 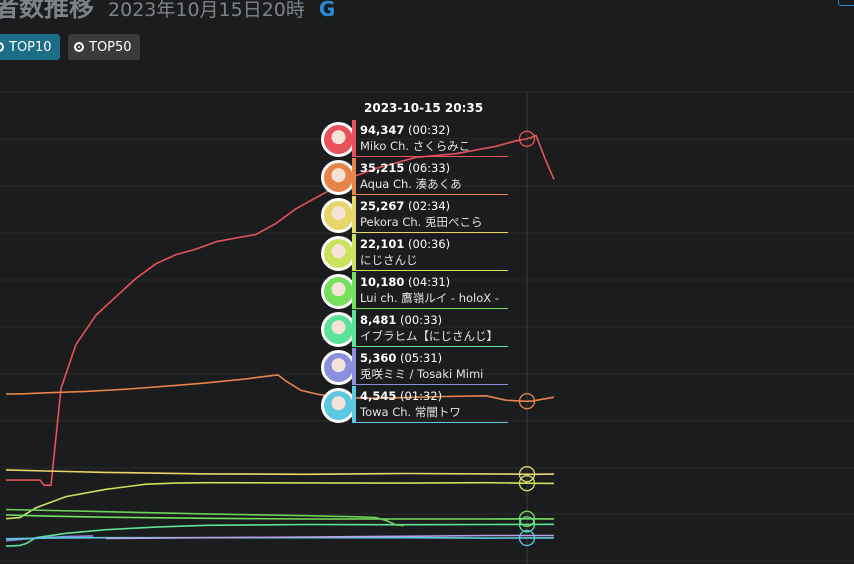 I want to click on tooltip-text: 10,180 (04:31) Lui ch. 鷹嶺ルイ - holoX -, so click(x=435, y=290).